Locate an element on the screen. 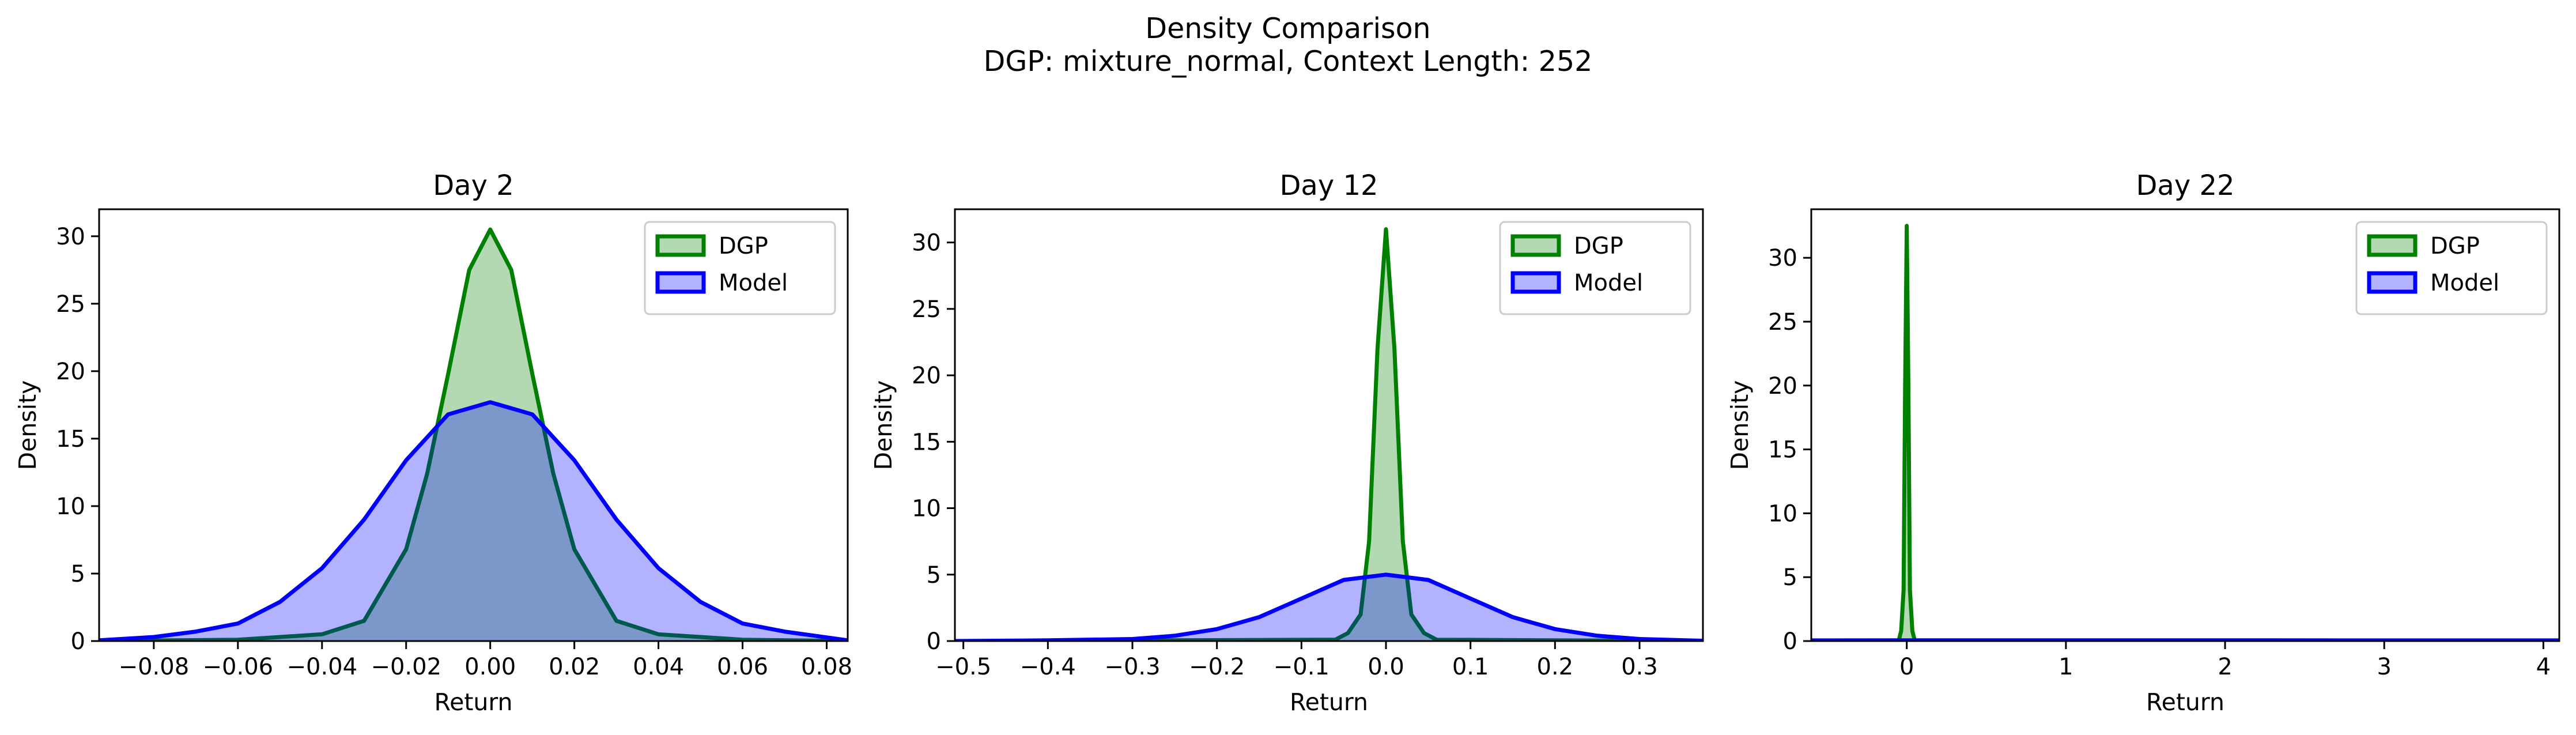  x-tick-label: 1 is located at coordinates (2065, 667).